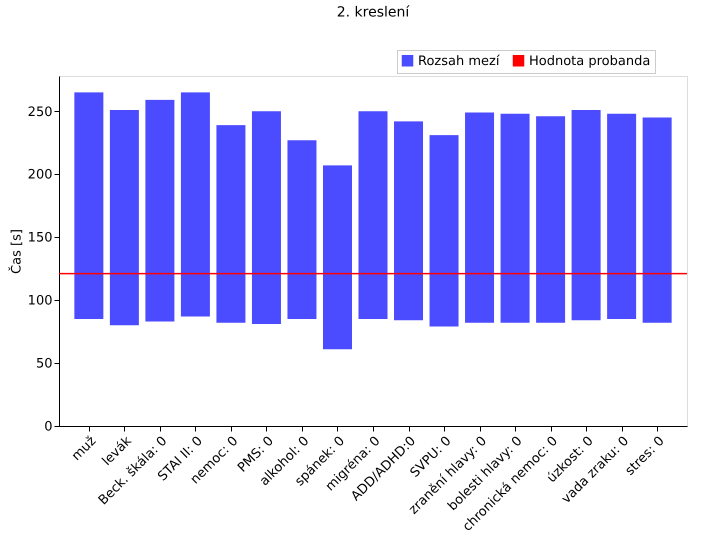  What do you see at coordinates (40, 175) in the screenshot?
I see `y-tick-label: 200` at bounding box center [40, 175].